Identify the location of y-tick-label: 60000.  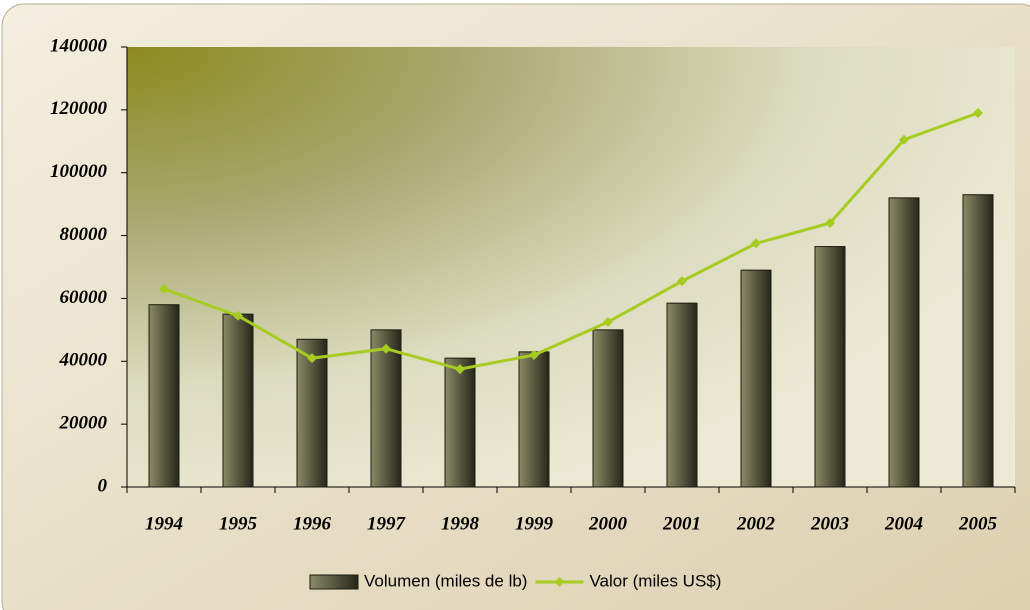
(84, 297).